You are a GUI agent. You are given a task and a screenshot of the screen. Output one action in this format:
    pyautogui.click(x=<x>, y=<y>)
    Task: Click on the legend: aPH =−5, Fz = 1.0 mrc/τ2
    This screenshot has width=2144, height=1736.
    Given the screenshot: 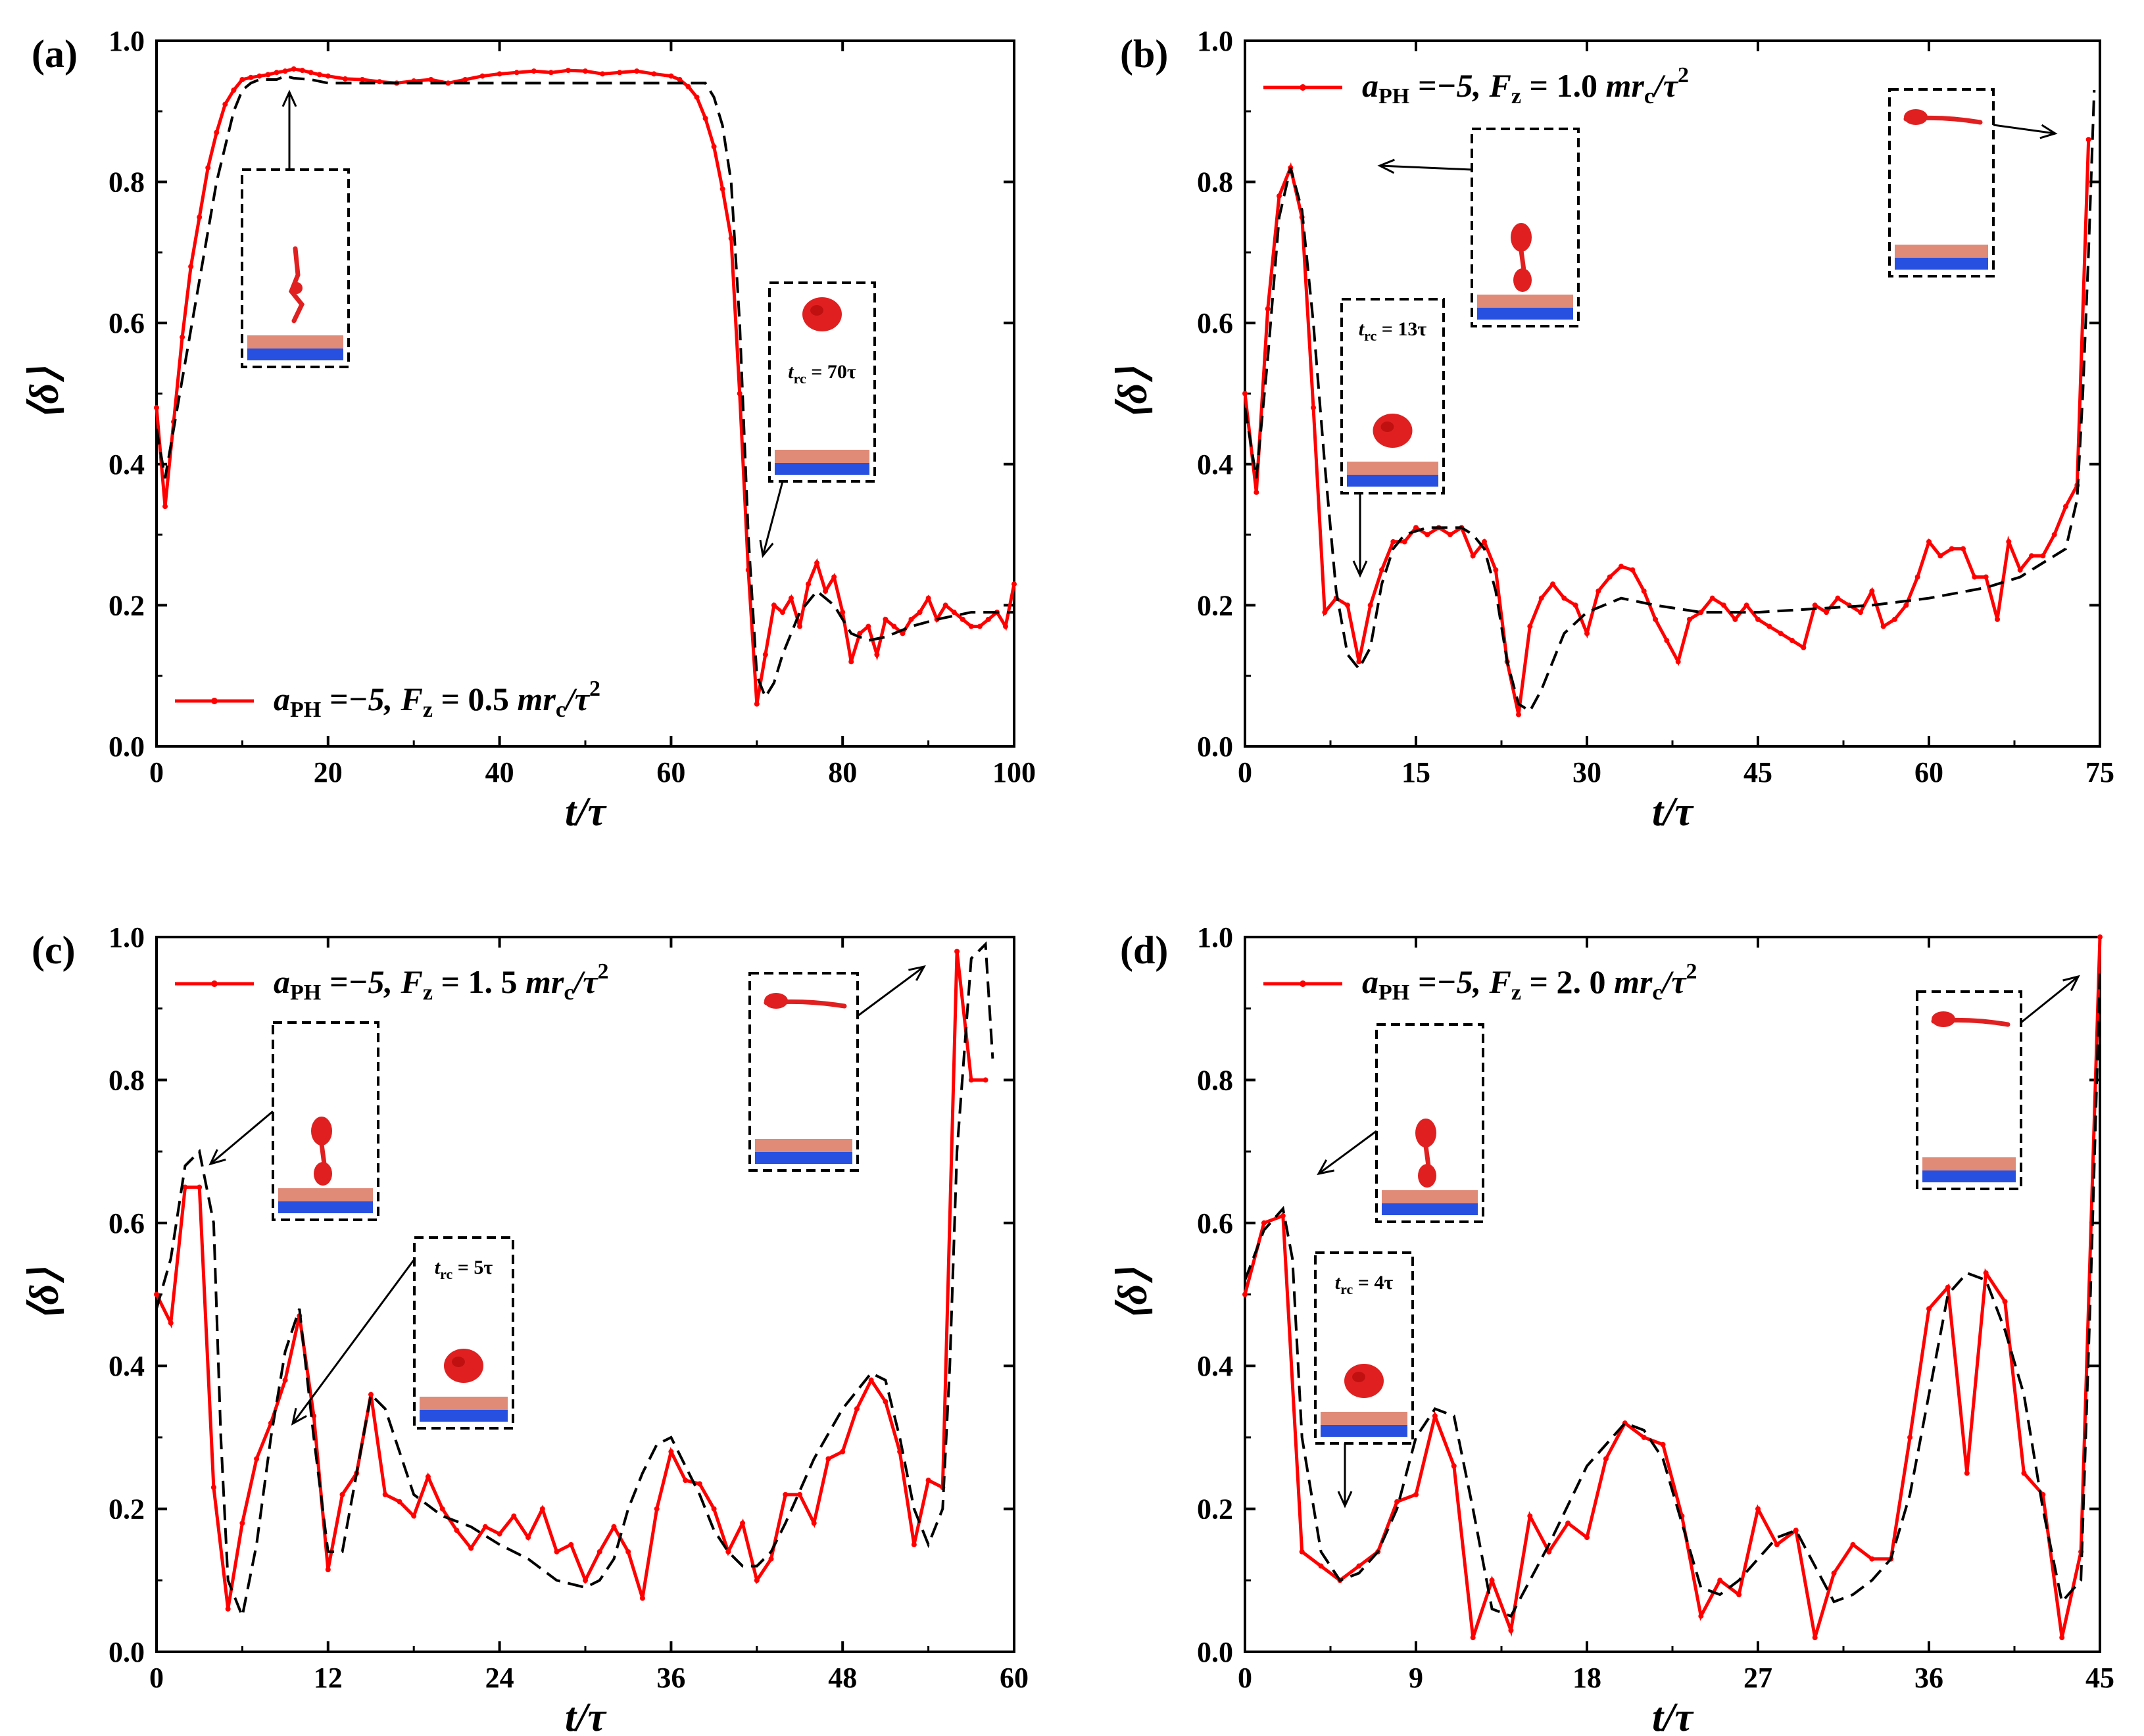 What is the action you would take?
    pyautogui.click(x=1476, y=85)
    